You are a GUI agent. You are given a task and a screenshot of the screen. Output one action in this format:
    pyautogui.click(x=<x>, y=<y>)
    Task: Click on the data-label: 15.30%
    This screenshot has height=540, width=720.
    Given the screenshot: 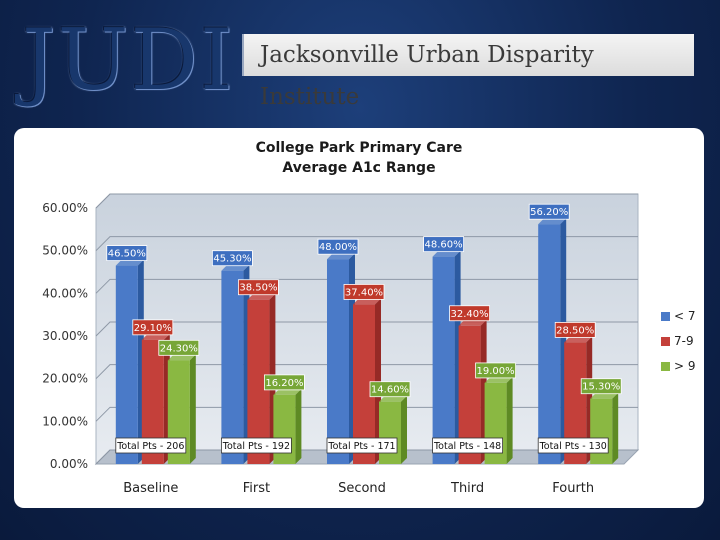 What is the action you would take?
    pyautogui.click(x=601, y=387)
    